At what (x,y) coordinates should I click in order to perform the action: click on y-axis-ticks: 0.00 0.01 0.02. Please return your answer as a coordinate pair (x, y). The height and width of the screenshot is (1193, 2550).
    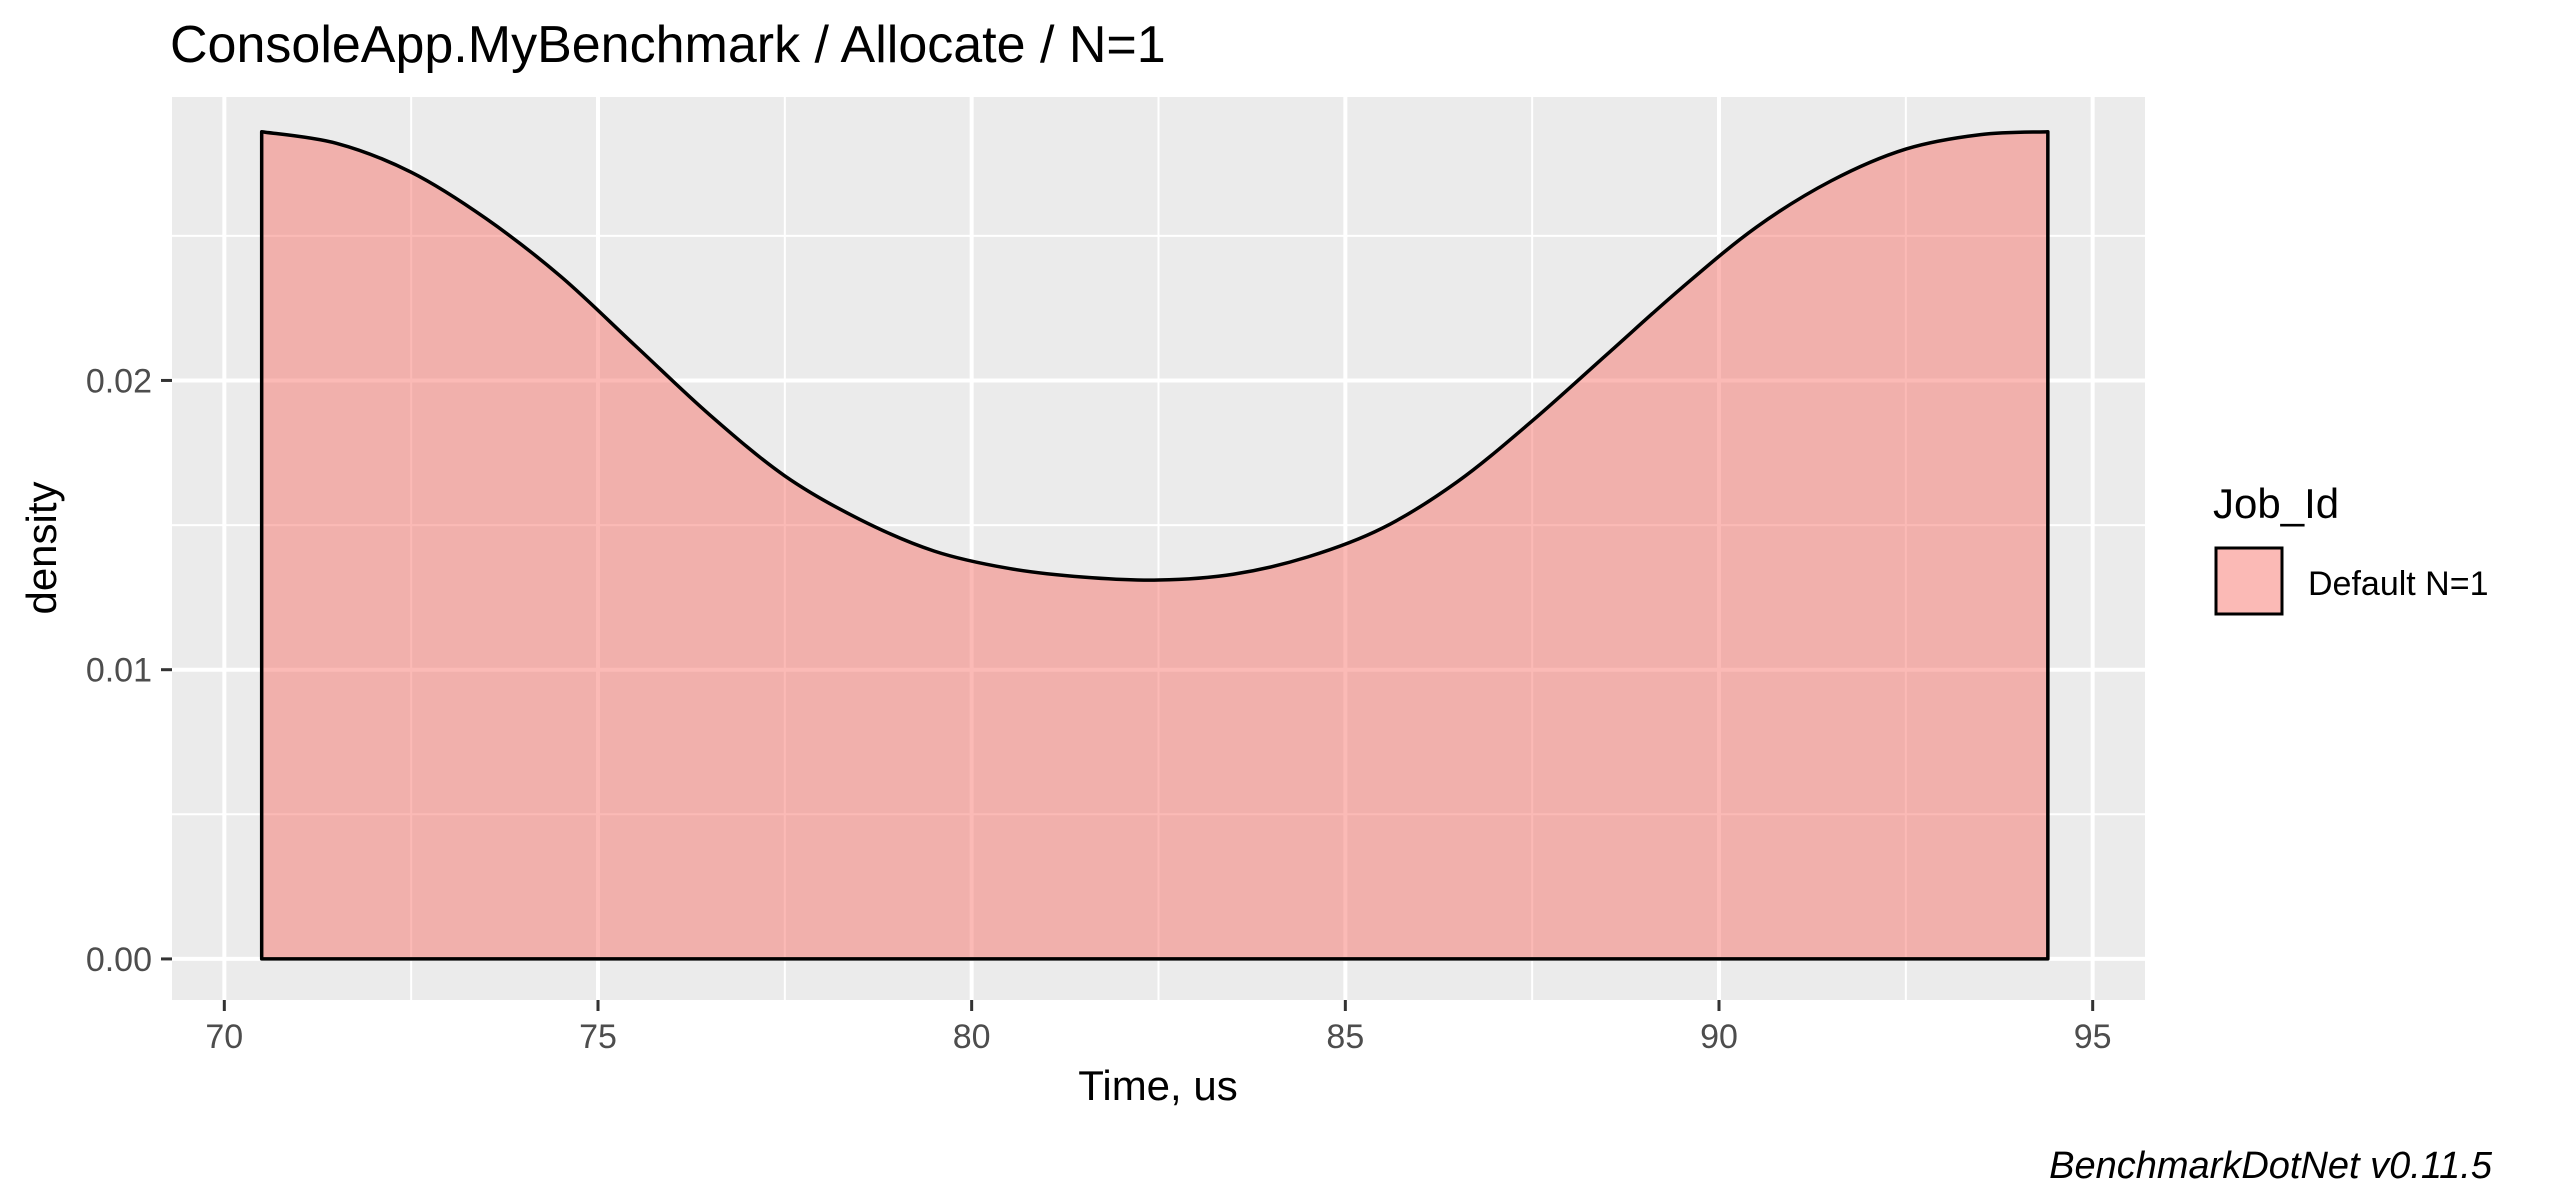
    Looking at the image, I should click on (129, 670).